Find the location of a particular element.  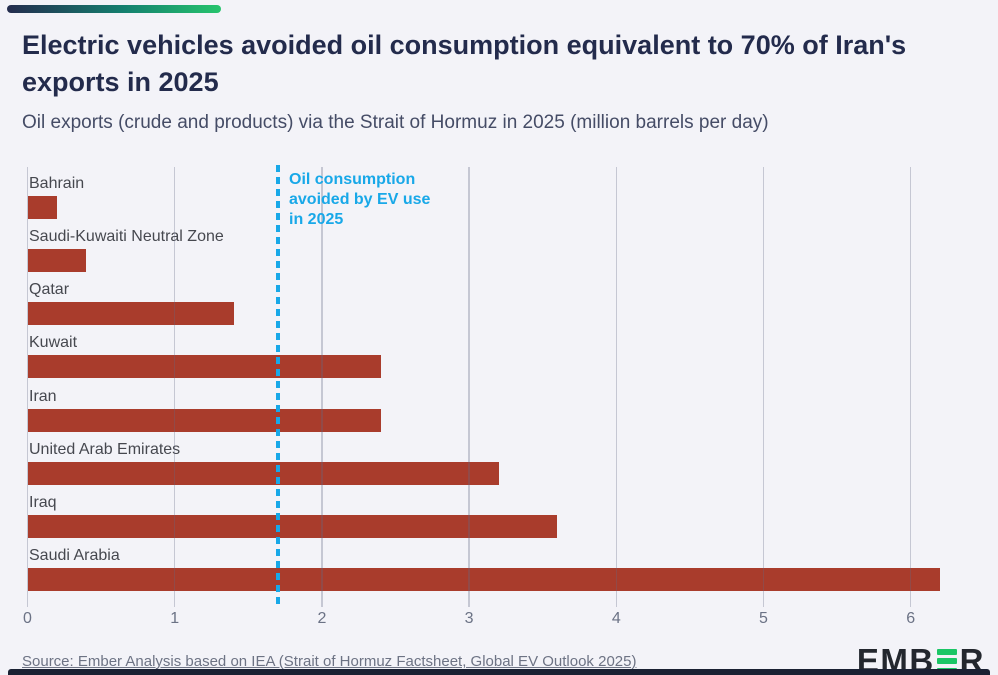

bar-row: United Arab Emirates is located at coordinates (499, 463).